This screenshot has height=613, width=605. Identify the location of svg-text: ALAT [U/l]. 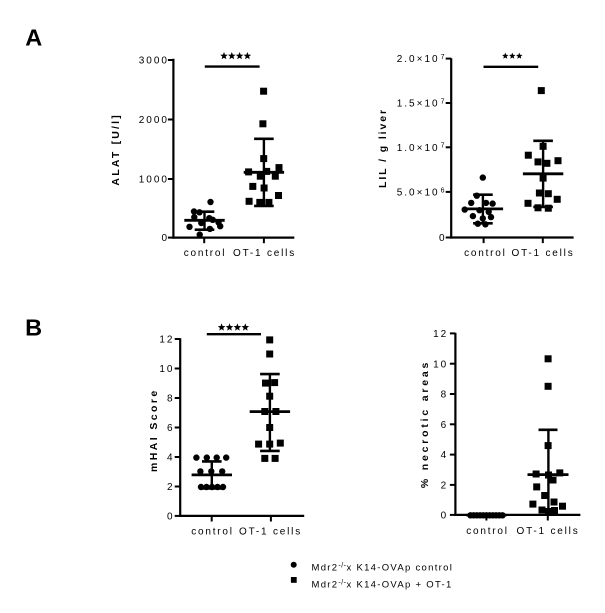
(116, 149).